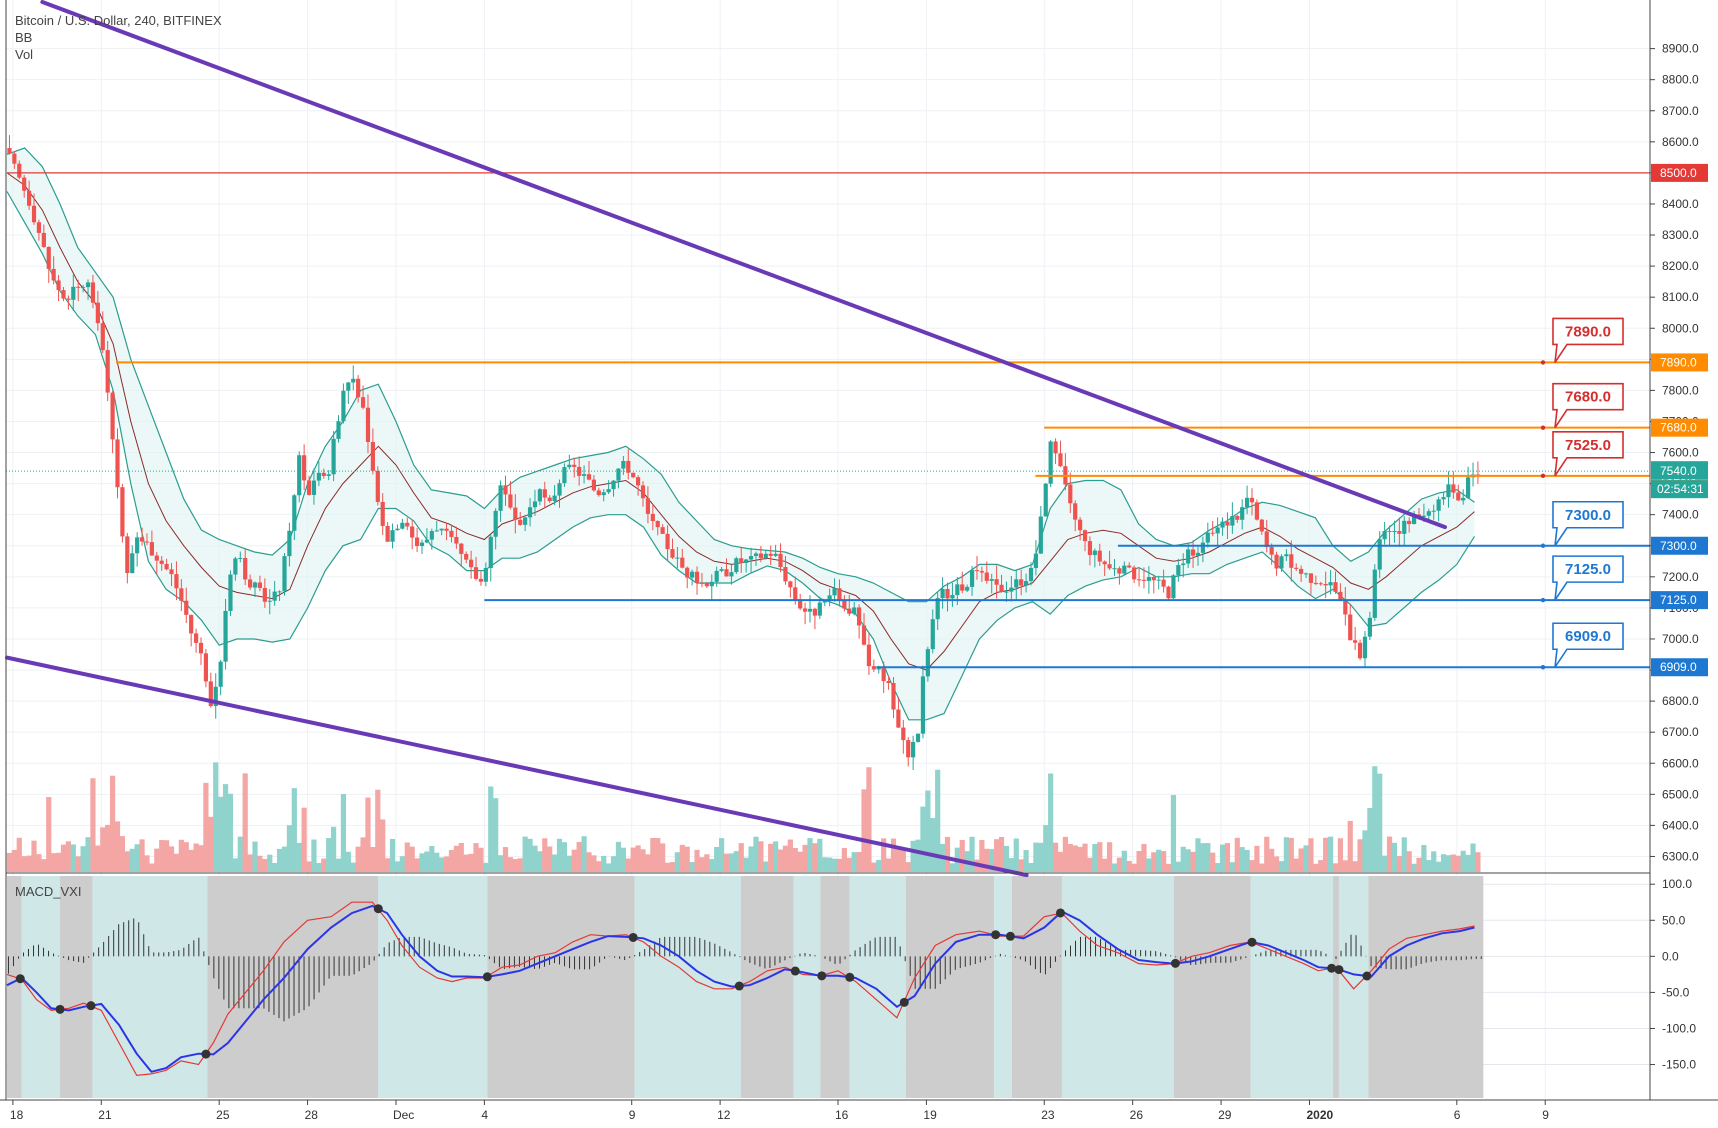 The height and width of the screenshot is (1128, 1718). Describe the element at coordinates (1680, 639) in the screenshot. I see `price-tick-label: 7000.0` at that location.